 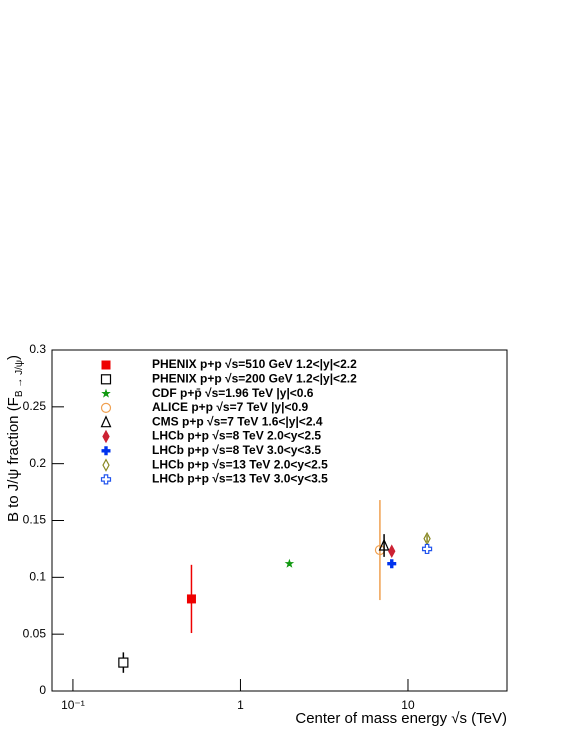 What do you see at coordinates (401, 718) in the screenshot?
I see `x-axis-label: Center of mass energy √s (TeV)` at bounding box center [401, 718].